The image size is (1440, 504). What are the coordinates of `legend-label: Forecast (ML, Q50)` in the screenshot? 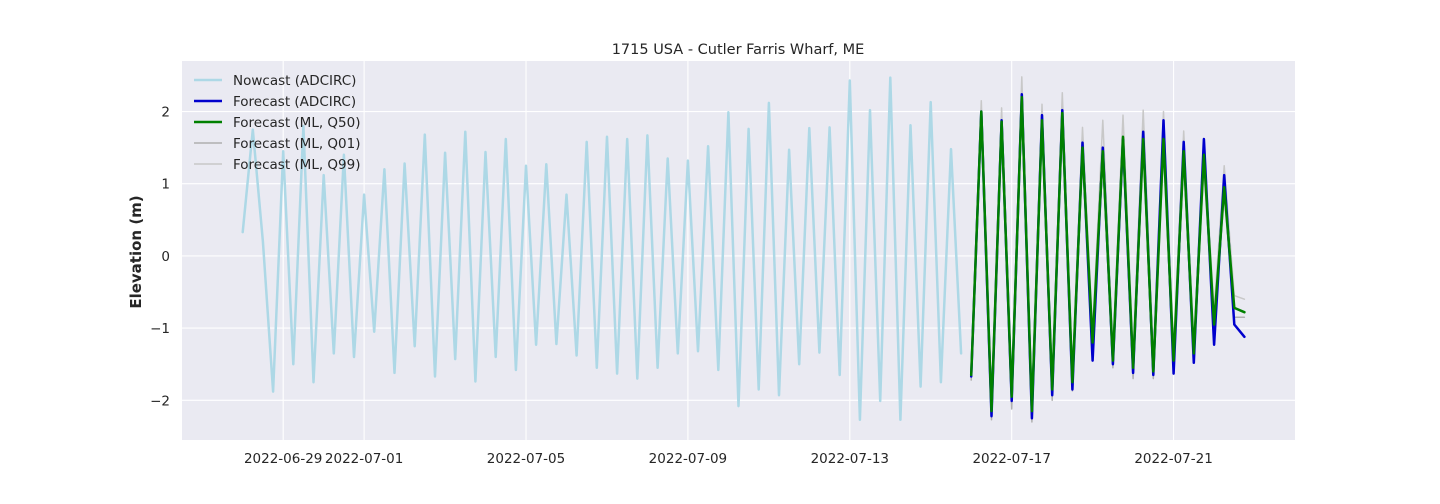 It's located at (297, 123).